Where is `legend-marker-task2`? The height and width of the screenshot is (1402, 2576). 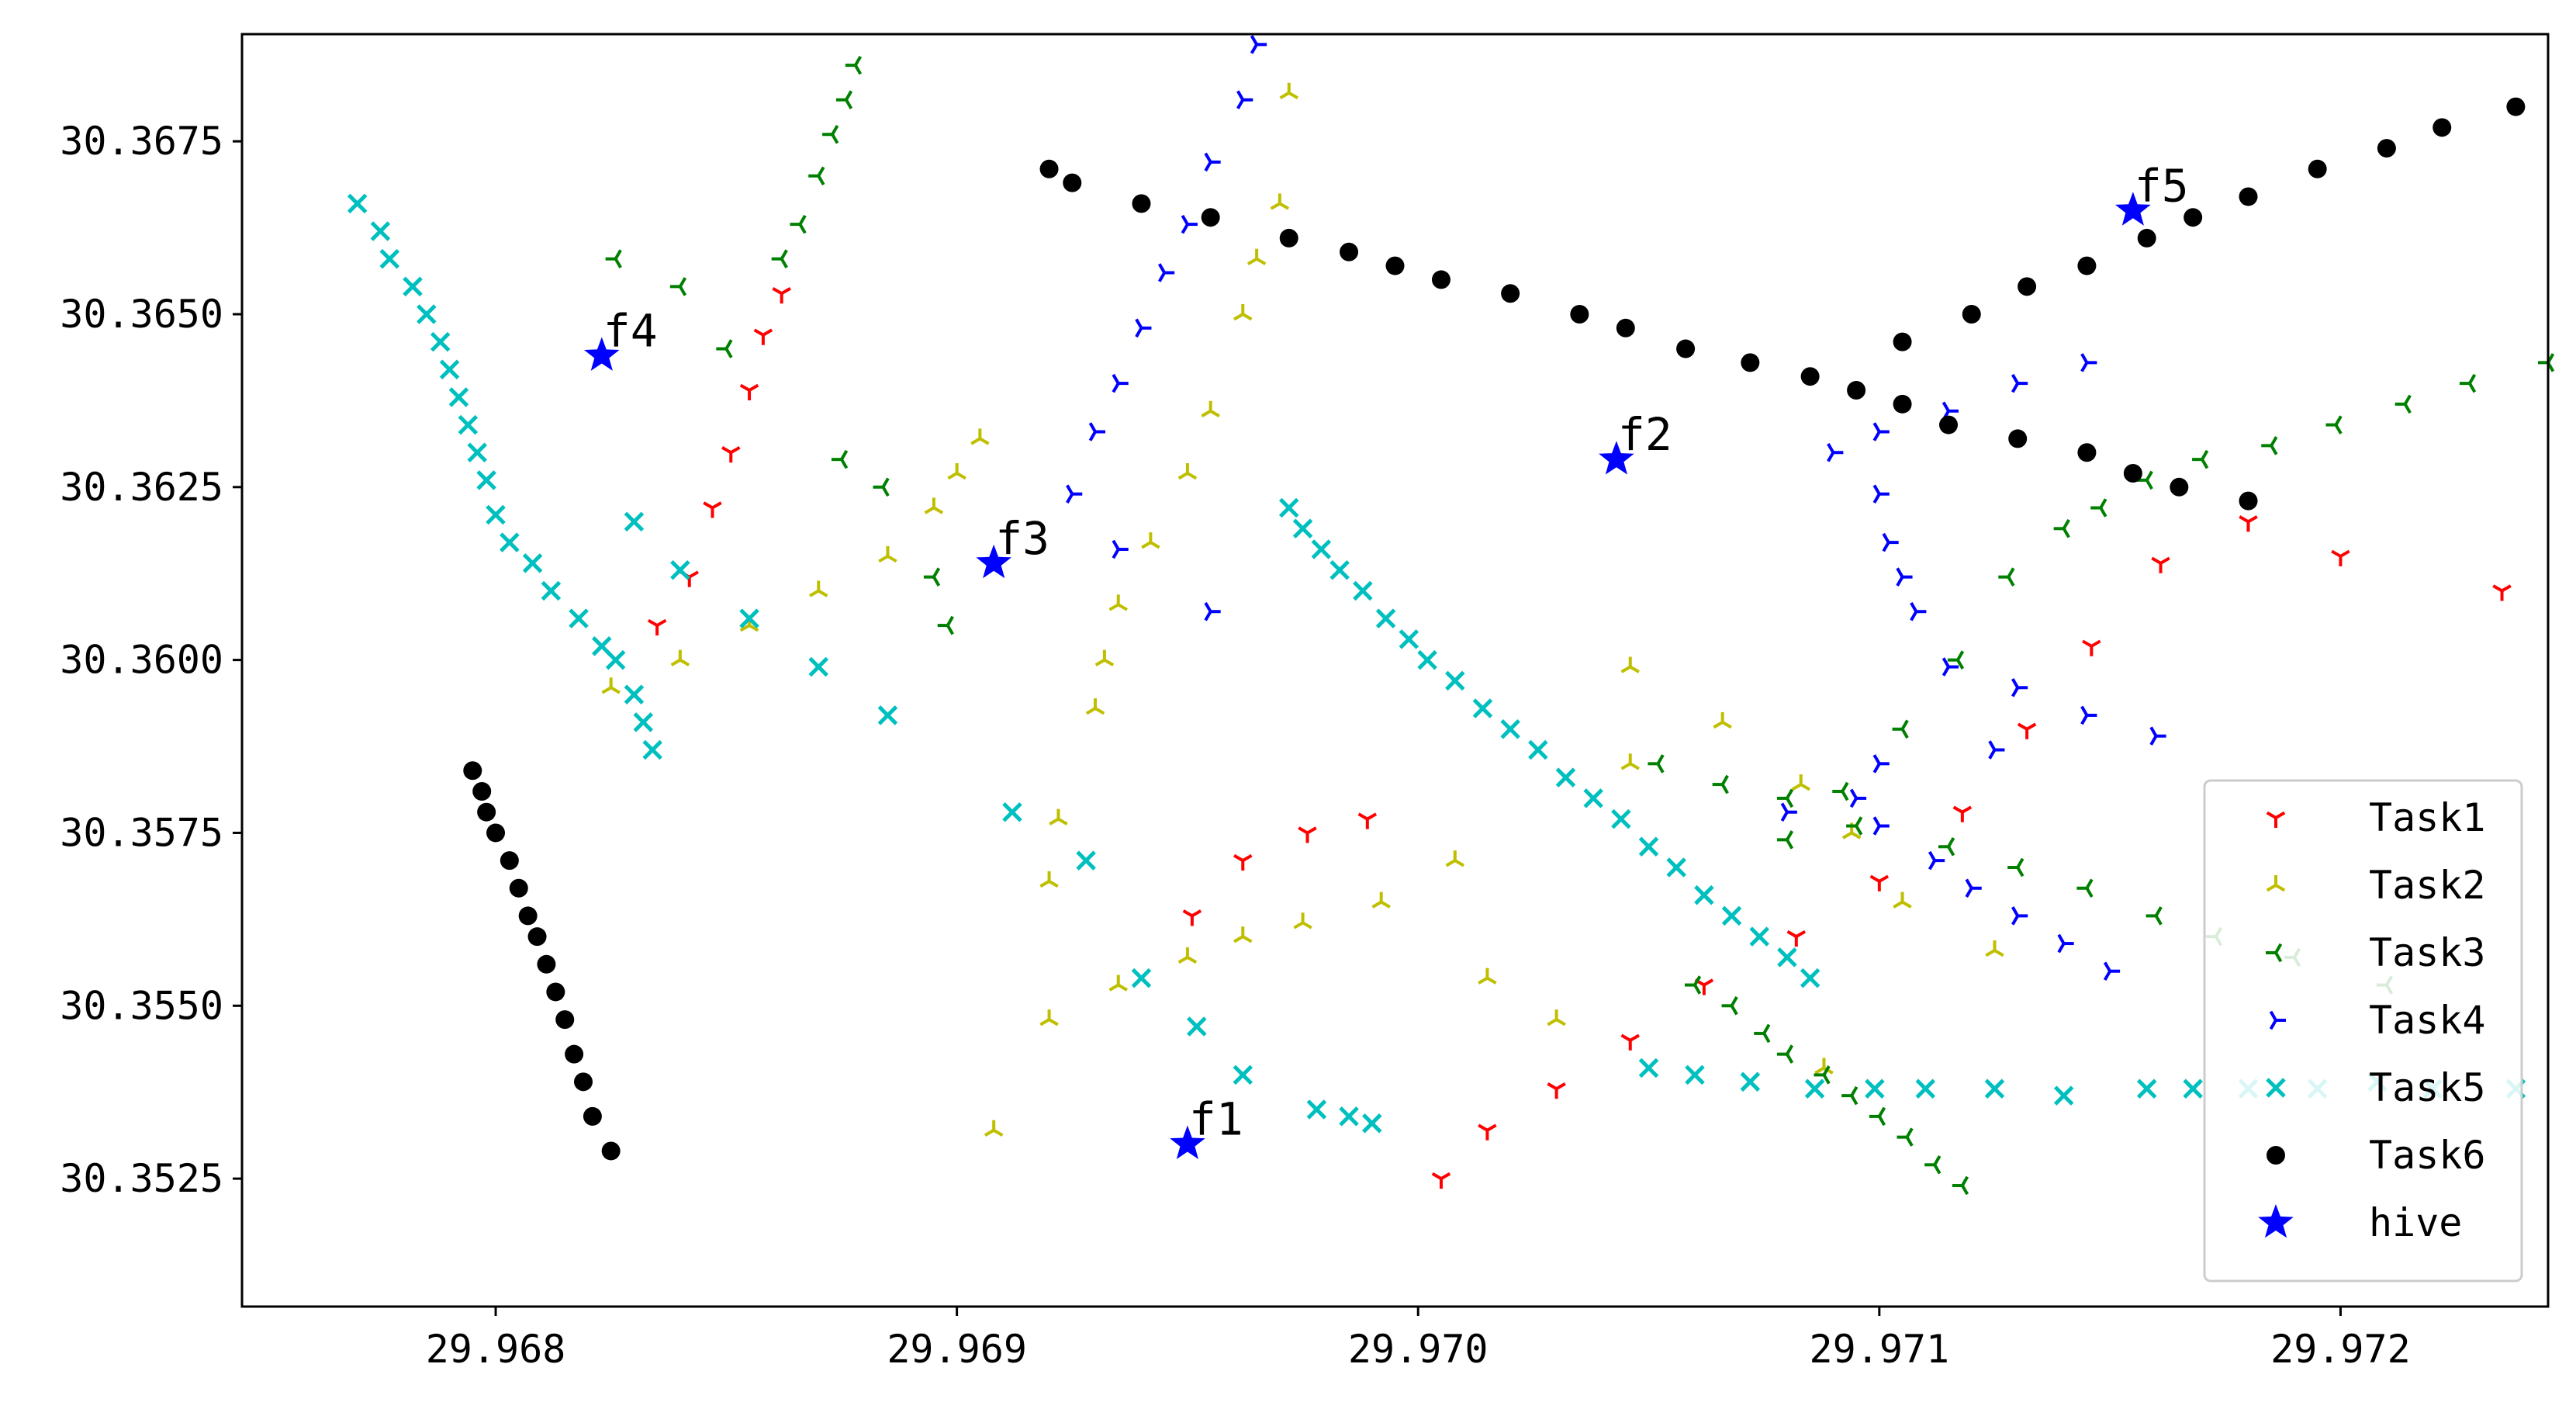
legend-marker-task2 is located at coordinates (2276, 883).